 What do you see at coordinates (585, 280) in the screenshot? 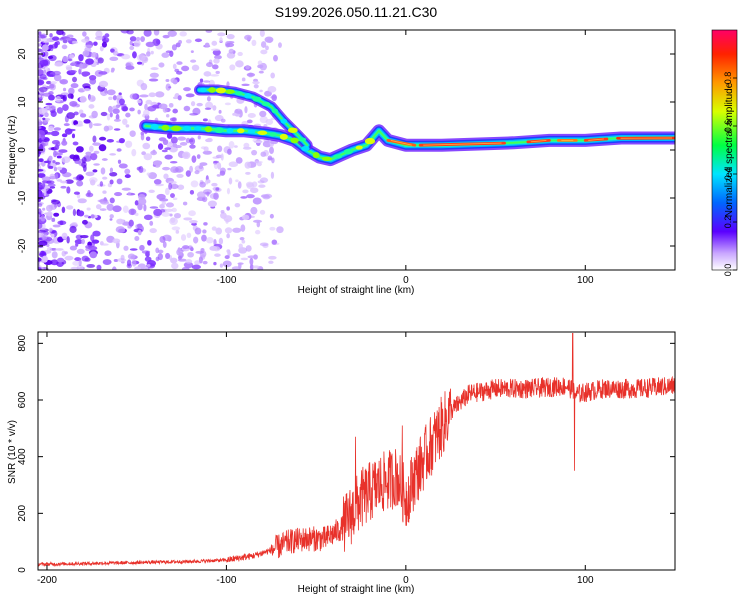
I see `spectrogram-x-tick-label: 100` at bounding box center [585, 280].